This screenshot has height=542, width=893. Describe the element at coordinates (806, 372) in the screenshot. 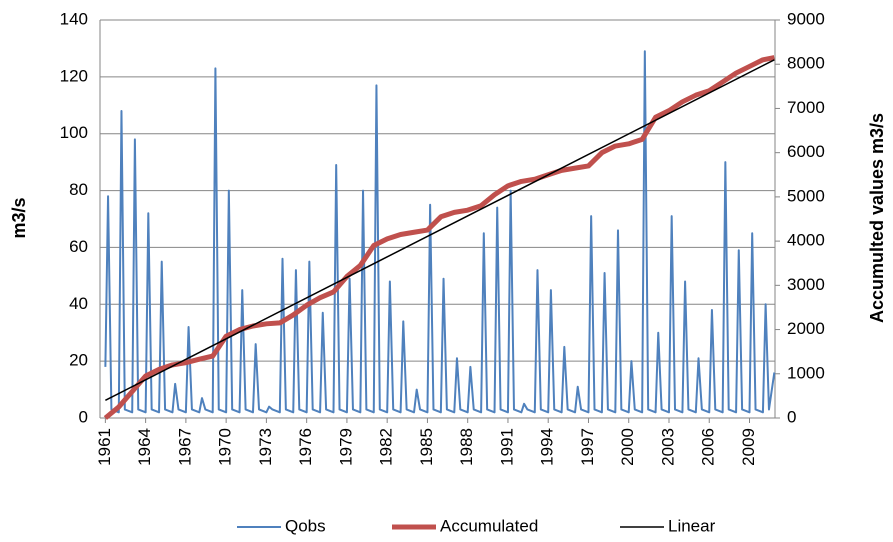

I see `y2-tick-label: 1000` at that location.